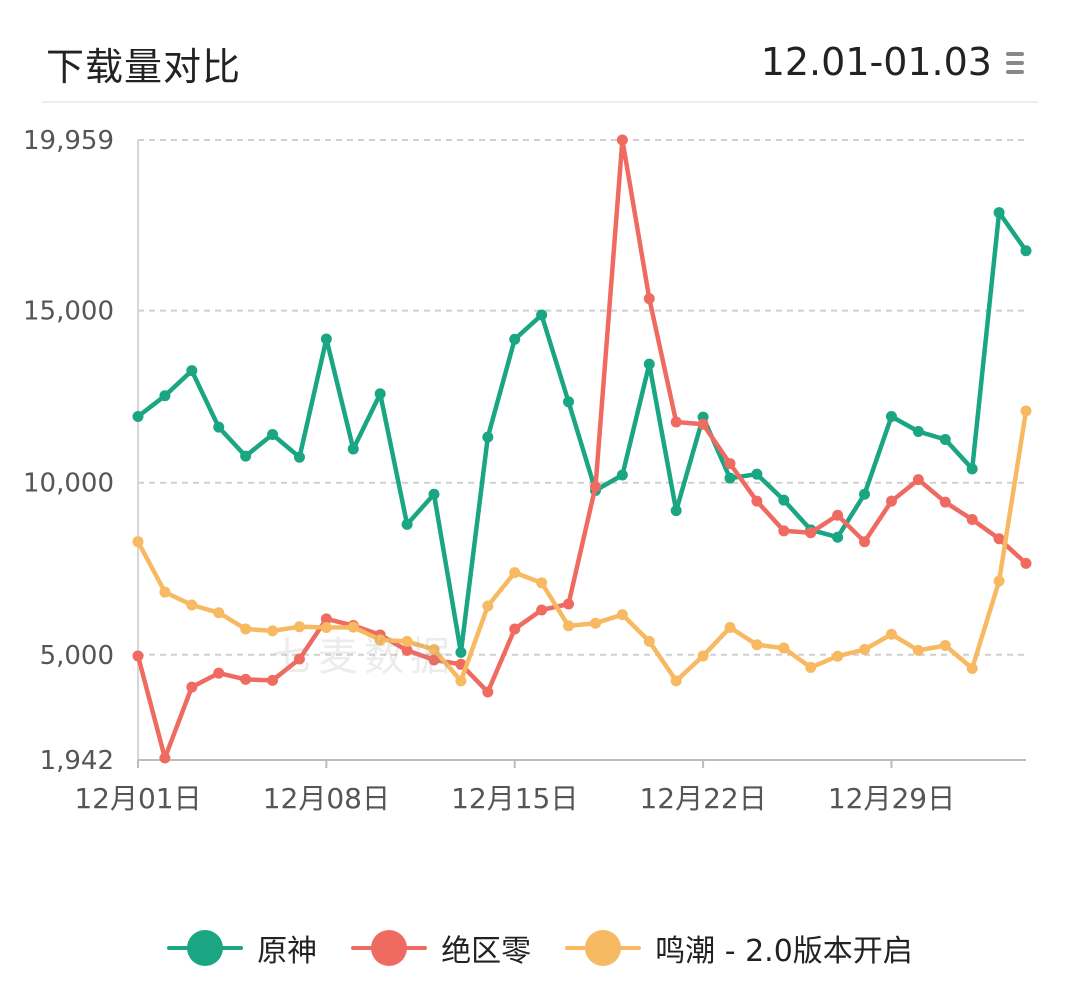 This screenshot has width=1080, height=1007. Describe the element at coordinates (1015, 64) in the screenshot. I see `menu-icon` at that location.